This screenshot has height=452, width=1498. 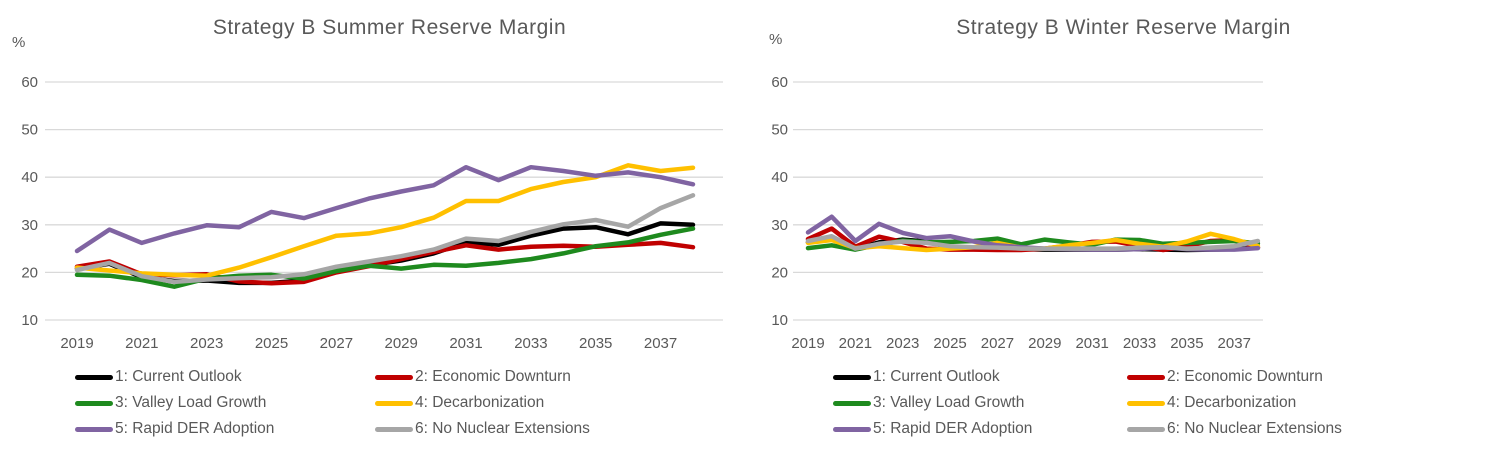 What do you see at coordinates (776, 39) in the screenshot?
I see `winter-y-axis-unit-label: %` at bounding box center [776, 39].